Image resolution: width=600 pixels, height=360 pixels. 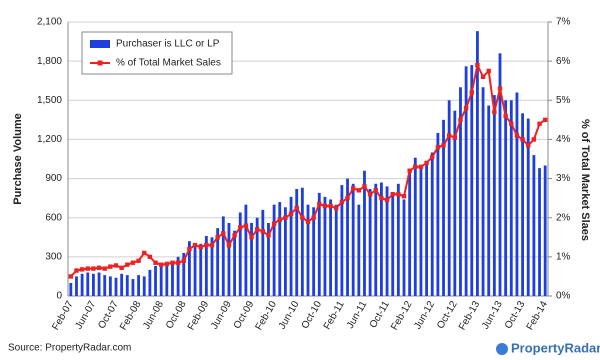 I want to click on logo-icon, so click(x=502, y=349).